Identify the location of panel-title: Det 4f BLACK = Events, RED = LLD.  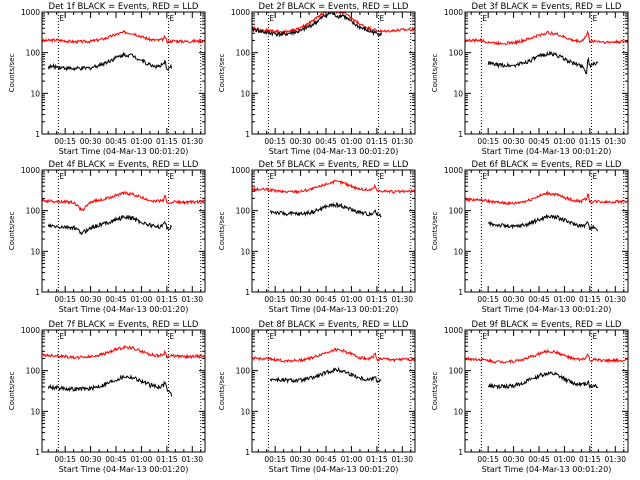
(124, 165).